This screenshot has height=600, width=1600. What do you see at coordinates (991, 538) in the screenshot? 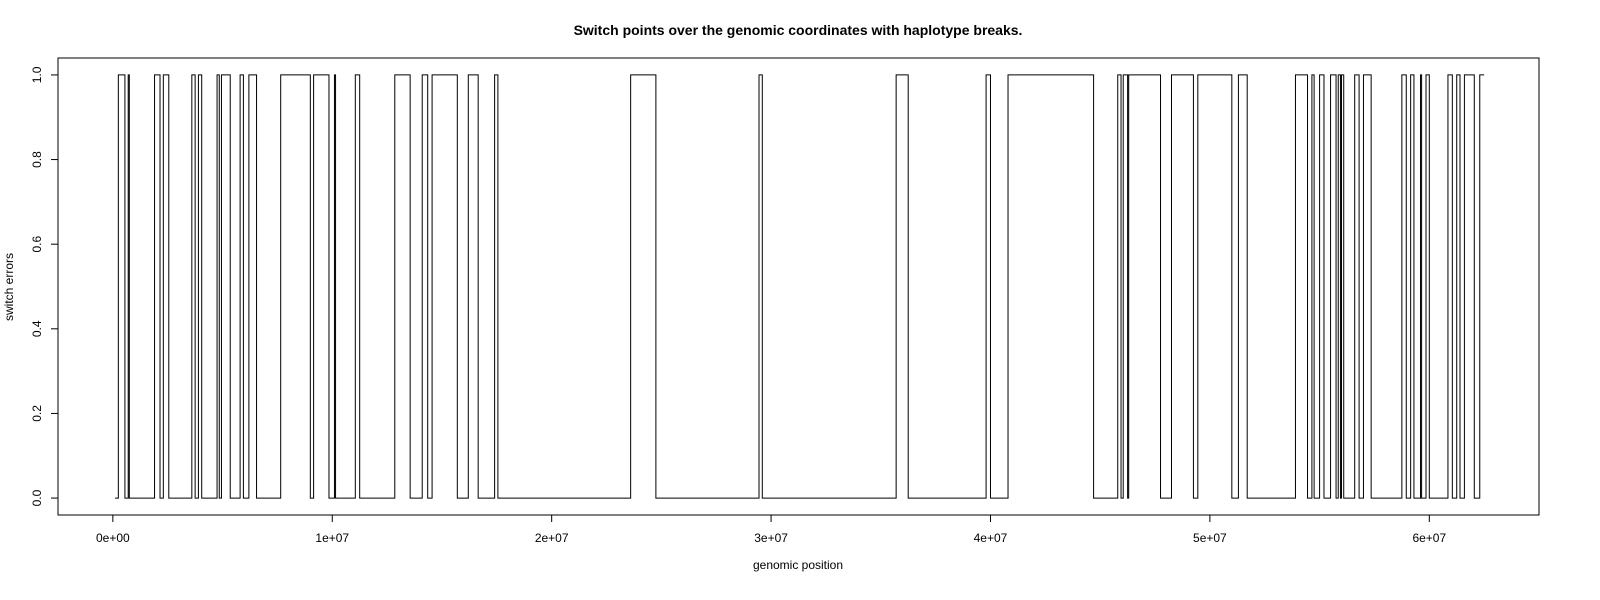
I see `x-tick-label: 4e+07` at bounding box center [991, 538].